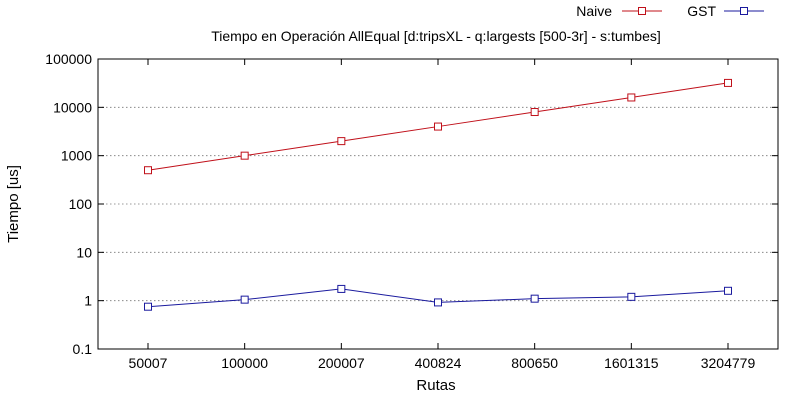 The width and height of the screenshot is (800, 400). What do you see at coordinates (68, 59) in the screenshot?
I see `y-tick-label: 100000` at bounding box center [68, 59].